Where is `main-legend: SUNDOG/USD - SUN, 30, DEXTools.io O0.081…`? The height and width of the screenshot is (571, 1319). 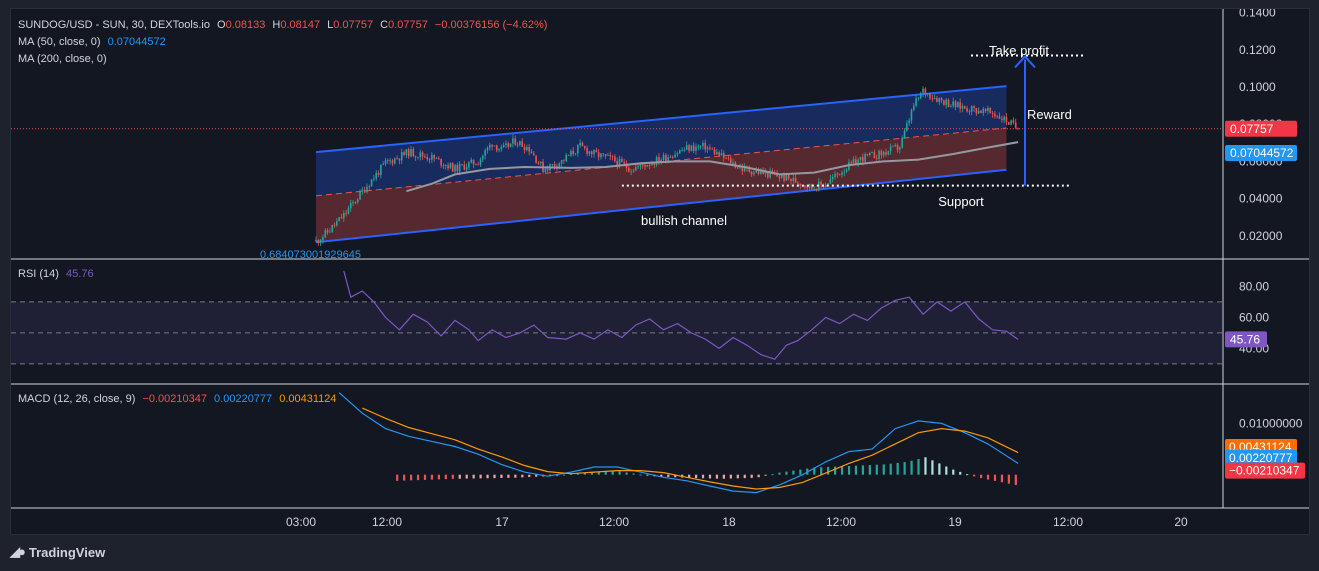
main-legend: SUNDOG/USD - SUN, 30, DEXTools.io O0.081… is located at coordinates (284, 25).